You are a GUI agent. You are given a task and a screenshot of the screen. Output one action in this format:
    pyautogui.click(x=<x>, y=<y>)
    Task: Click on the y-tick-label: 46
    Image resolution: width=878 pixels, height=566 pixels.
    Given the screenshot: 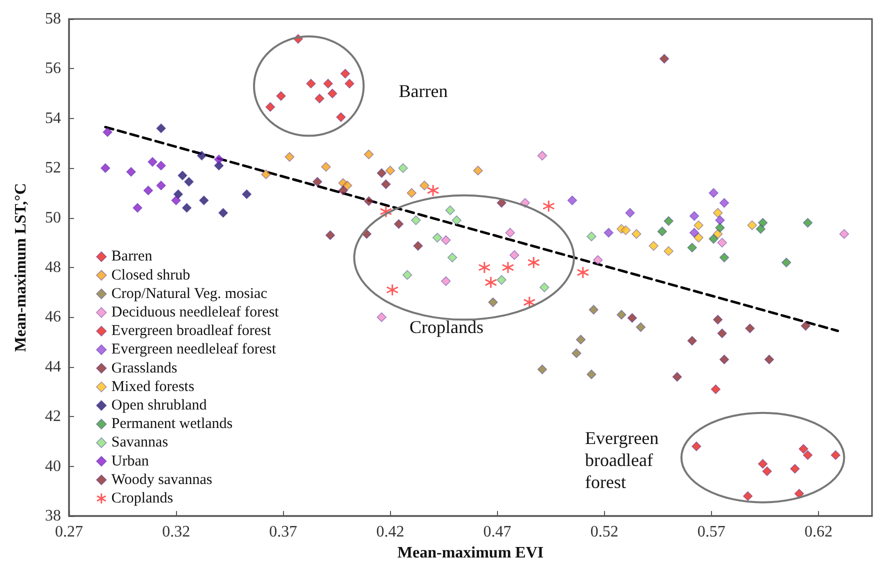 What is the action you would take?
    pyautogui.click(x=53, y=317)
    